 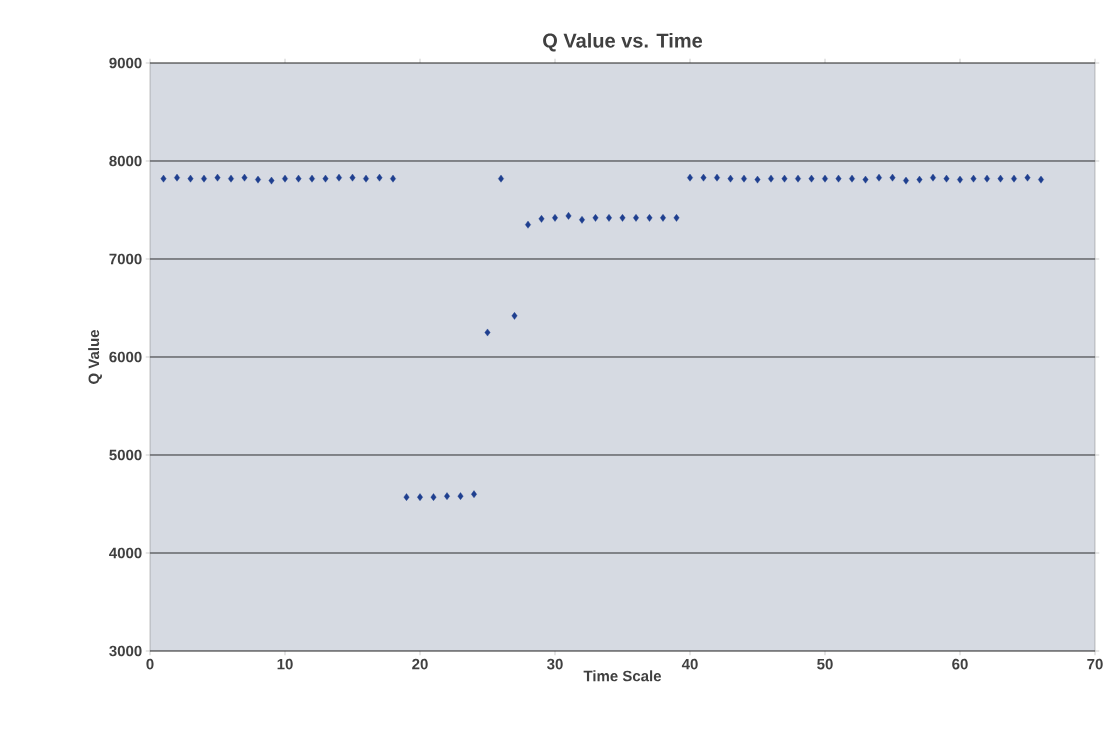 What do you see at coordinates (150, 664) in the screenshot?
I see `x-tick-label: 0` at bounding box center [150, 664].